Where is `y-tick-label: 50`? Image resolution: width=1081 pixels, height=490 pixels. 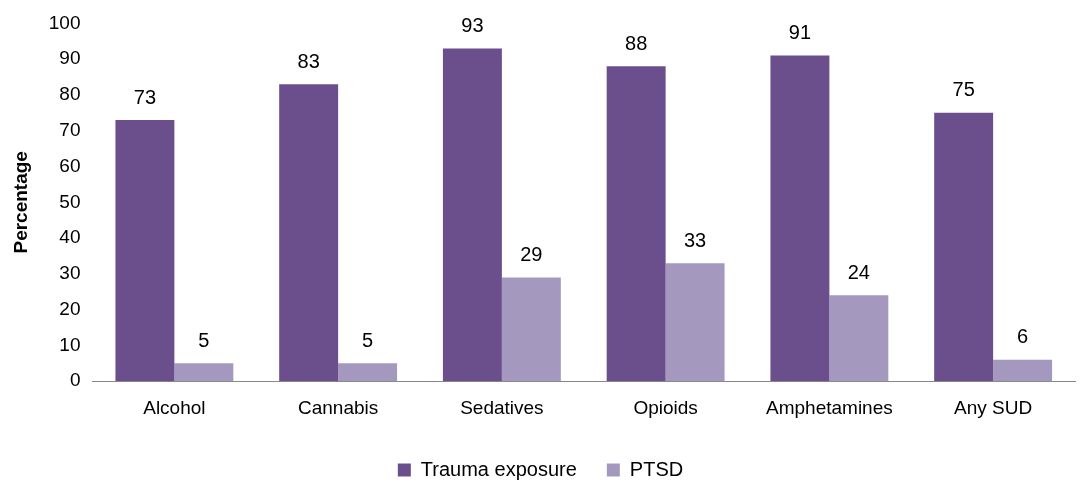 y-tick-label: 50 is located at coordinates (70, 201).